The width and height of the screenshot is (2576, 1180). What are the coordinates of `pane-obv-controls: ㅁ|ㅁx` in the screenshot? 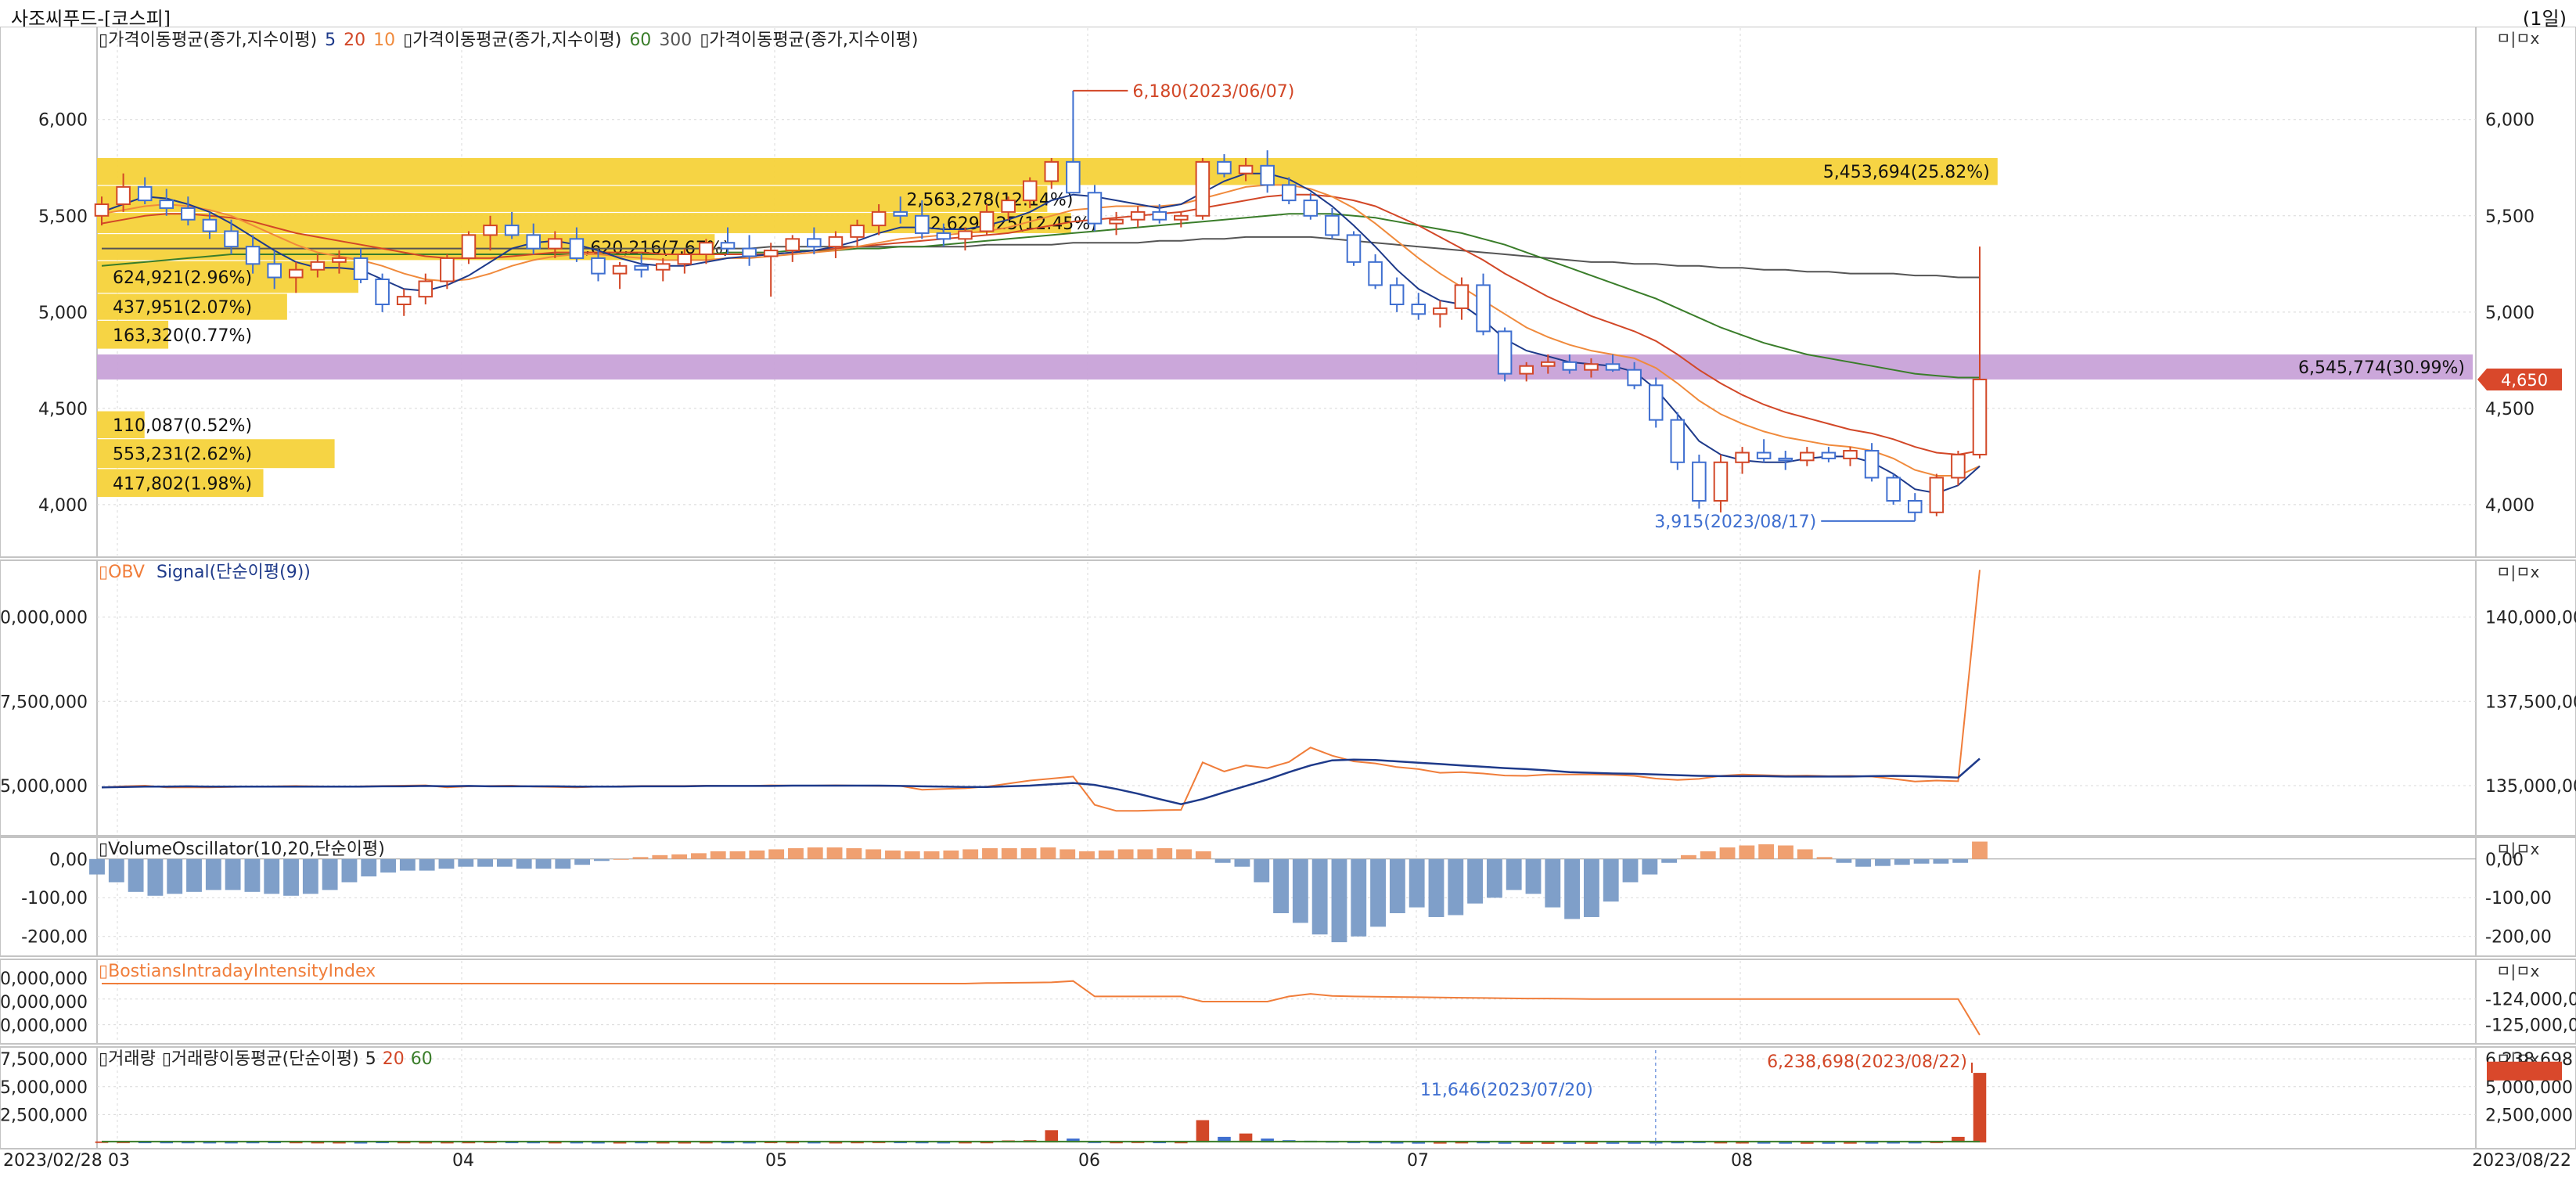 It's located at (2518, 572).